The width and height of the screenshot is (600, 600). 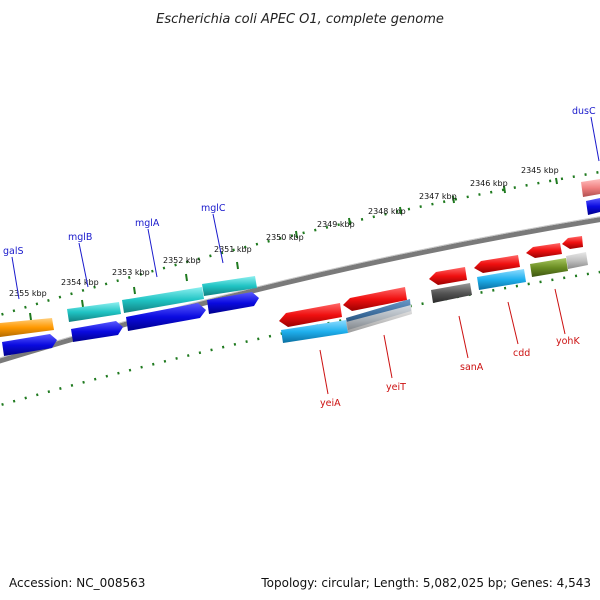 What do you see at coordinates (77, 583) in the screenshot?
I see `accession-text: Accession: NC_008563` at bounding box center [77, 583].